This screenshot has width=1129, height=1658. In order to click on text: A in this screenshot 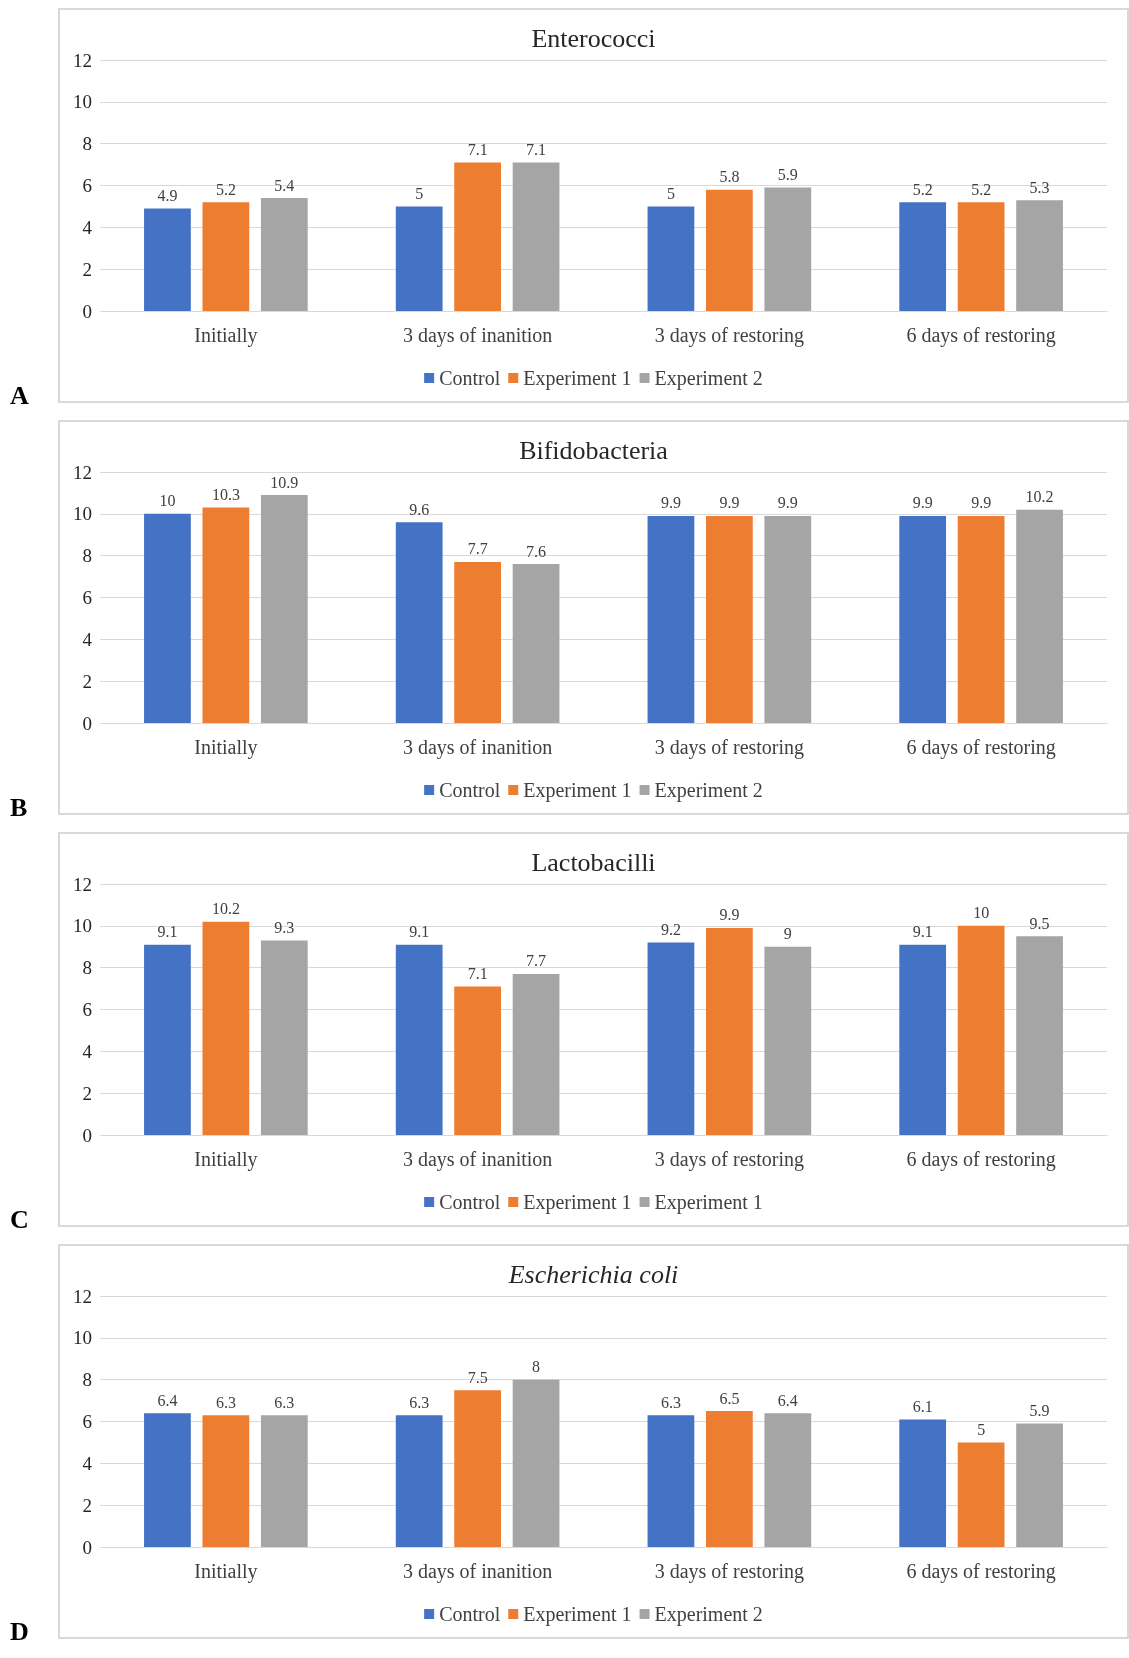, I will do `click(19, 396)`.